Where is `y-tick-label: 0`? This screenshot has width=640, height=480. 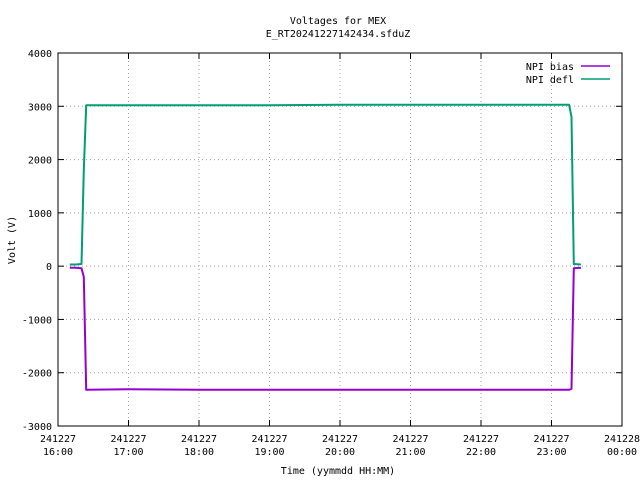 y-tick-label: 0 is located at coordinates (49, 267).